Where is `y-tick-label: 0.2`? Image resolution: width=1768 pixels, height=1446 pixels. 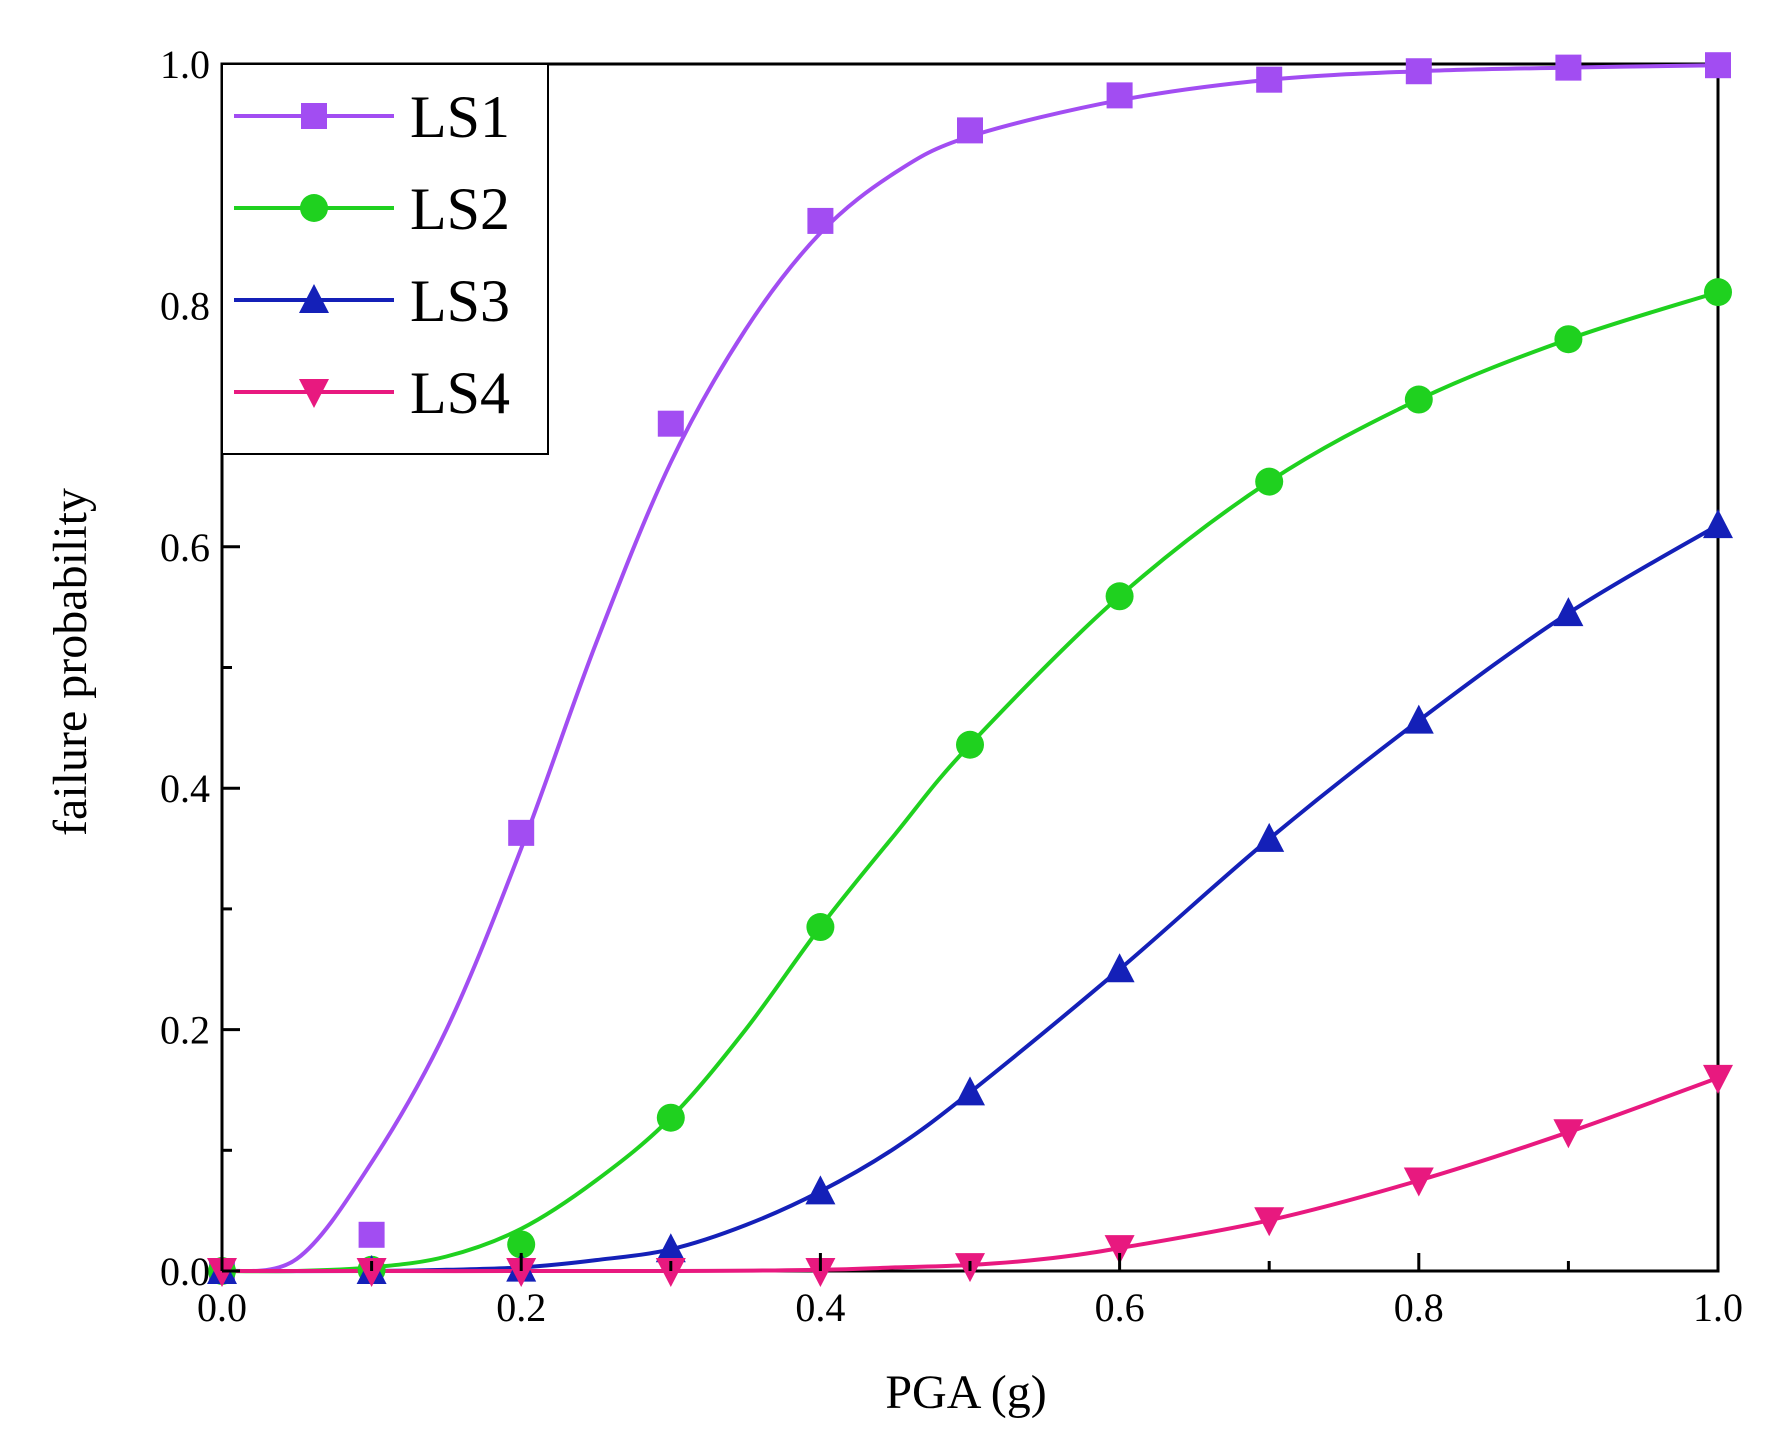
y-tick-label: 0.2 is located at coordinates (185, 1030).